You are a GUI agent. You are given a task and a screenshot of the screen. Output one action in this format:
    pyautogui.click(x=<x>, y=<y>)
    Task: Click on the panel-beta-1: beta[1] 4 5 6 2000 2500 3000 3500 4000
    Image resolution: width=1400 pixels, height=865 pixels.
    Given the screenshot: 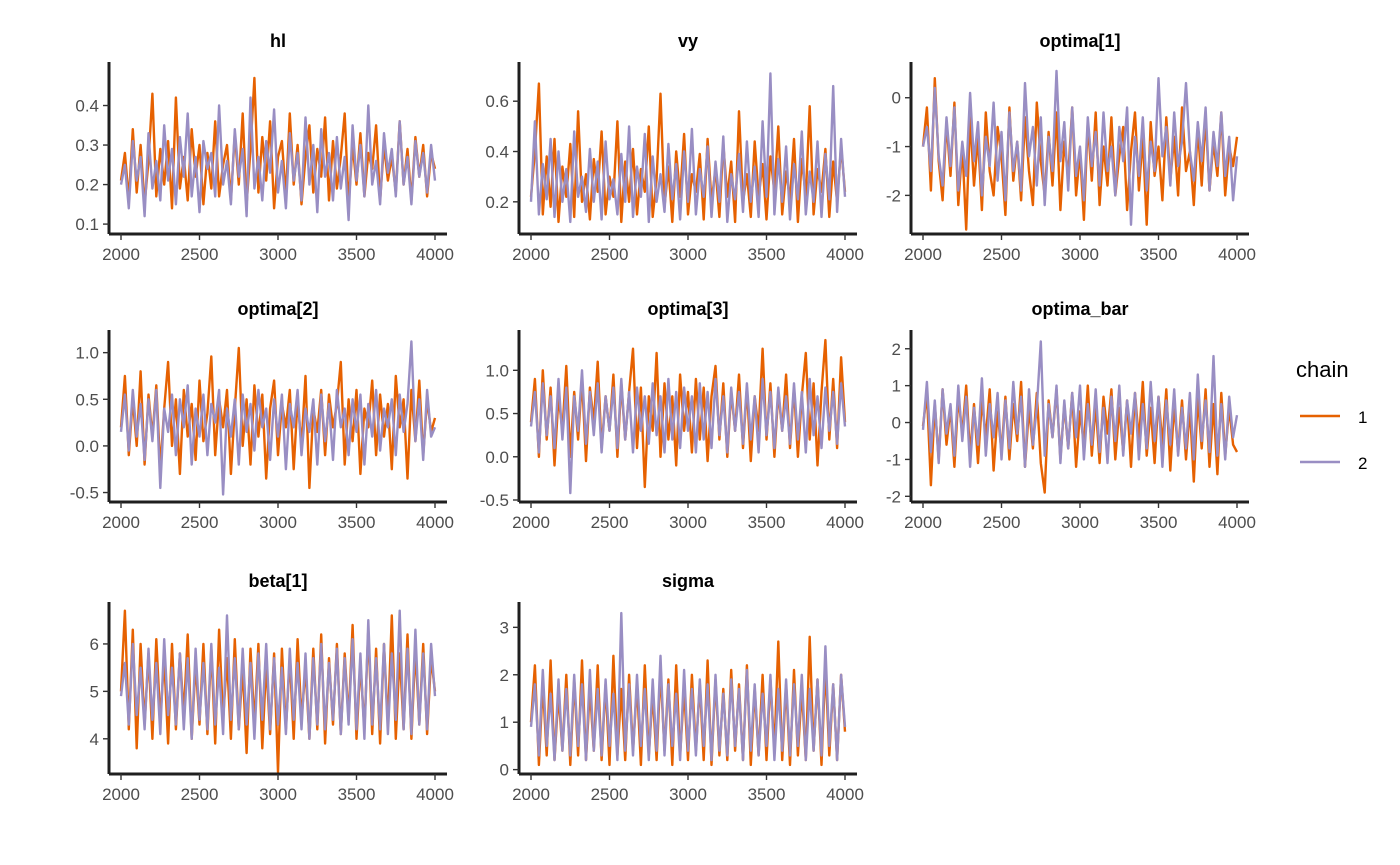 What is the action you would take?
    pyautogui.click(x=272, y=687)
    